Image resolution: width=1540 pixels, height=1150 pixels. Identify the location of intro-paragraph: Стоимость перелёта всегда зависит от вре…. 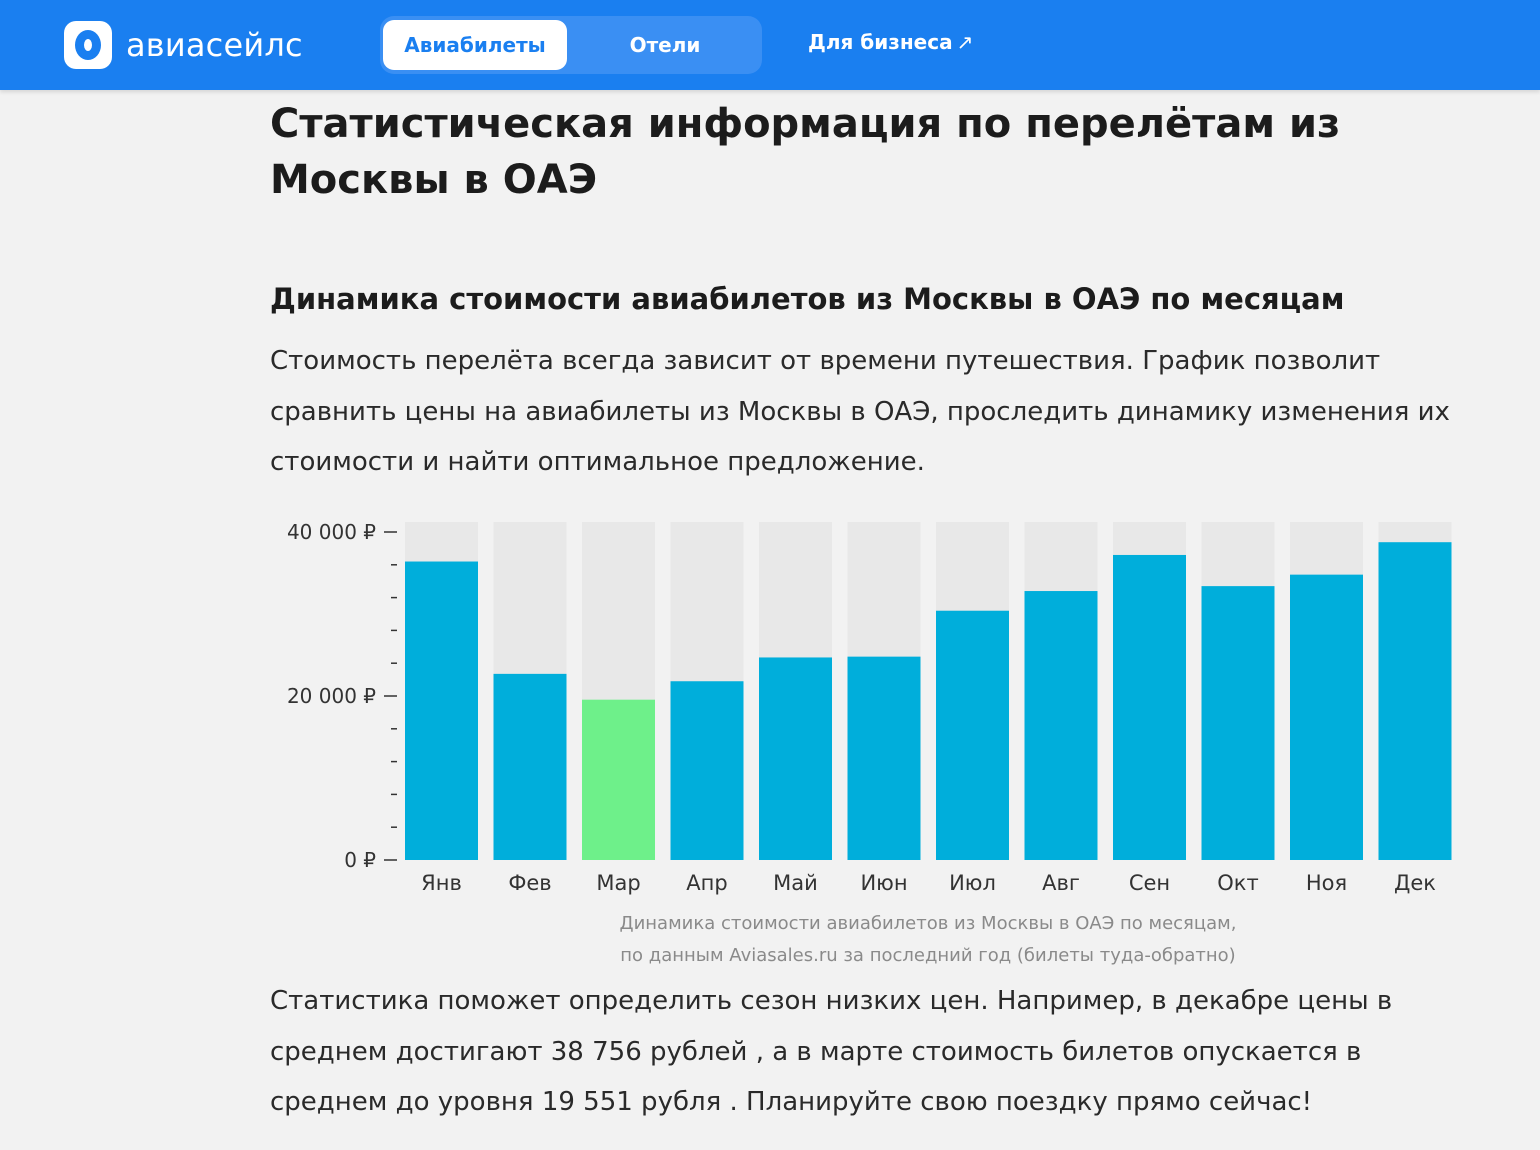
(860, 411).